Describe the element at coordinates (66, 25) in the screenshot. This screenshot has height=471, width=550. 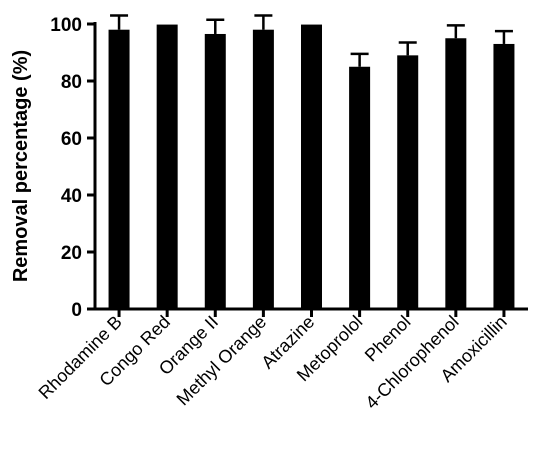
I see `y-tick-label: 100` at that location.